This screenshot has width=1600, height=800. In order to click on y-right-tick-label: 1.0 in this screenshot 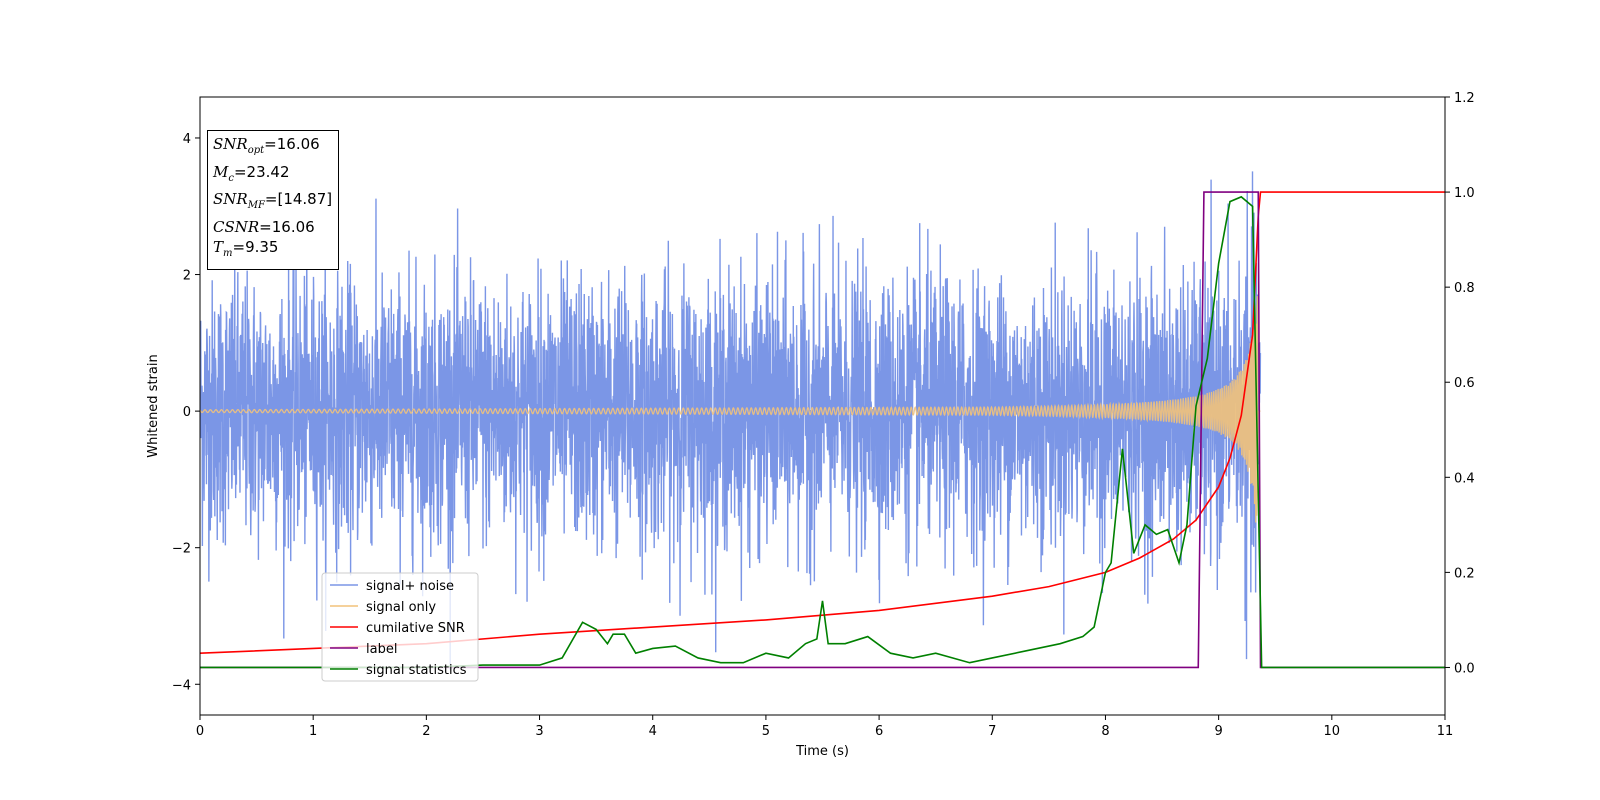, I will do `click(1464, 193)`.